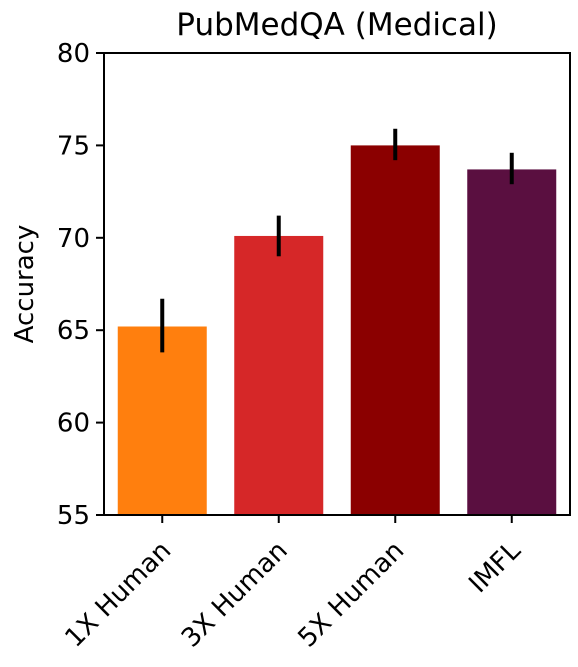 This screenshot has width=578, height=667. What do you see at coordinates (73, 516) in the screenshot?
I see `y-tick-label: 55` at bounding box center [73, 516].